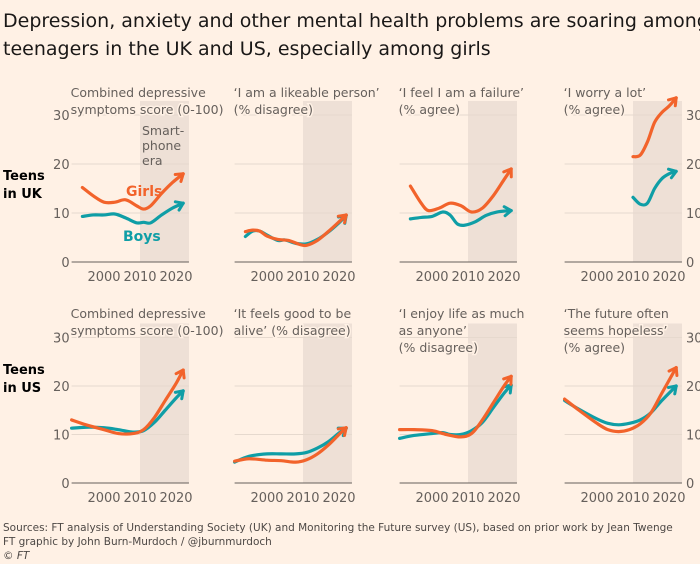 The height and width of the screenshot is (564, 700). Describe the element at coordinates (24, 379) in the screenshot. I see `row-label-1: Teens in US` at that location.